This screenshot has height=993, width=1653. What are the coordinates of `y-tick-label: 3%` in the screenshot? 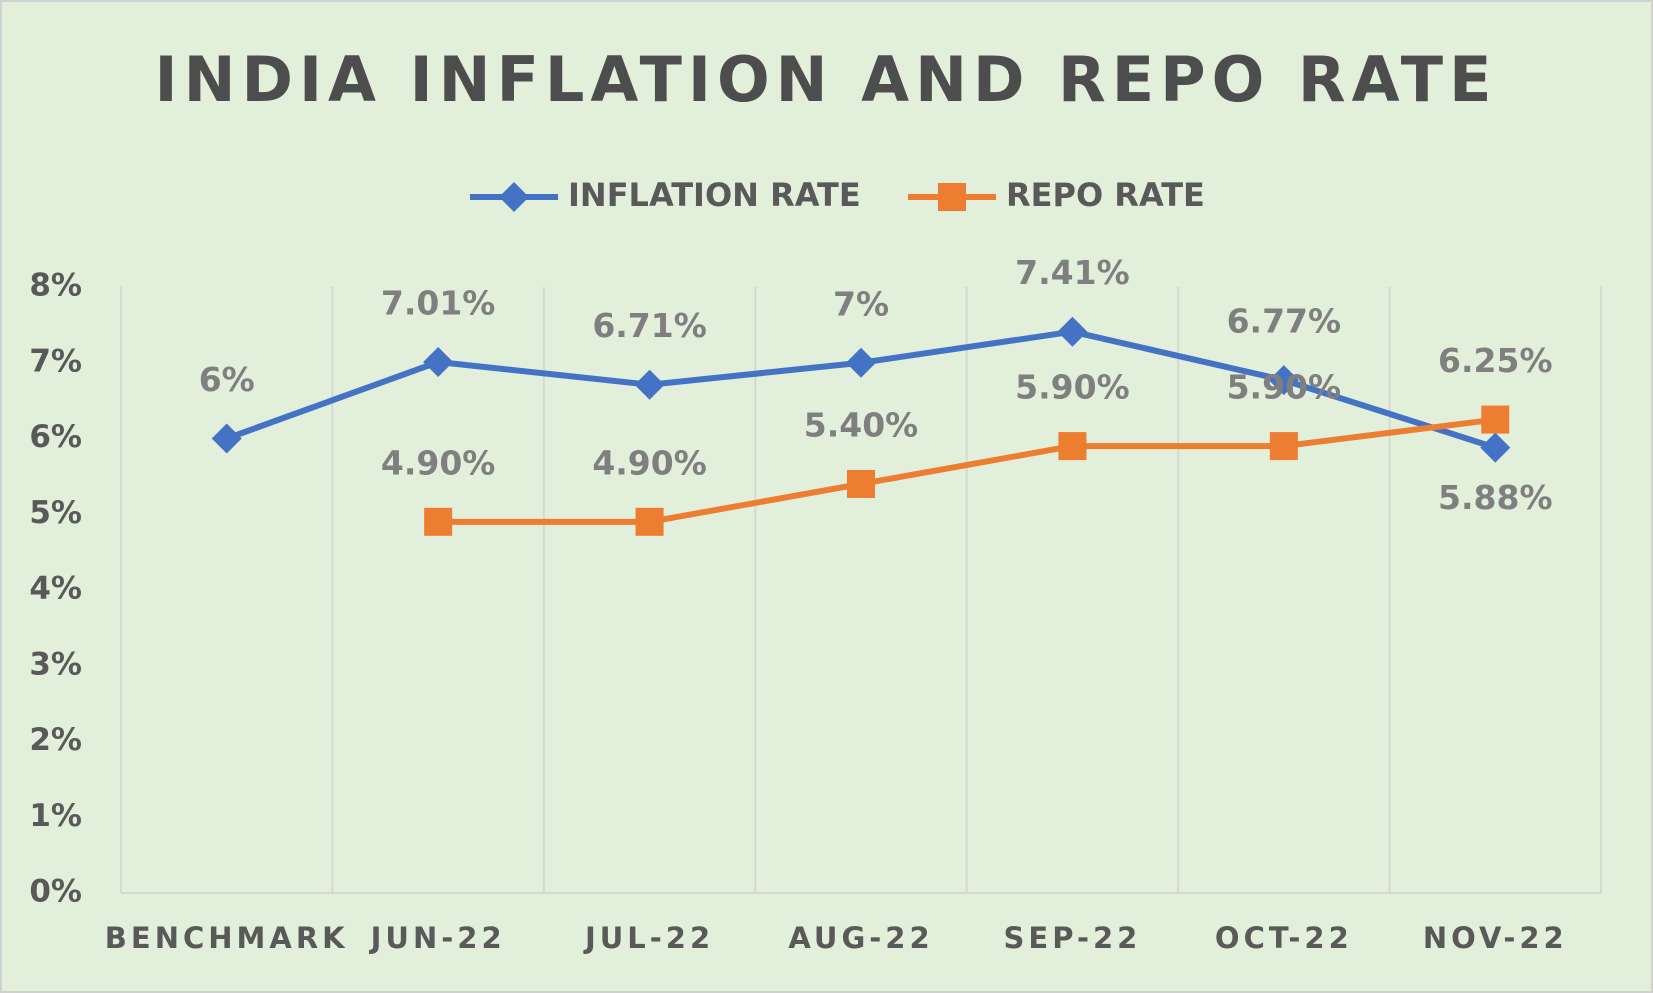 It's located at (55, 664).